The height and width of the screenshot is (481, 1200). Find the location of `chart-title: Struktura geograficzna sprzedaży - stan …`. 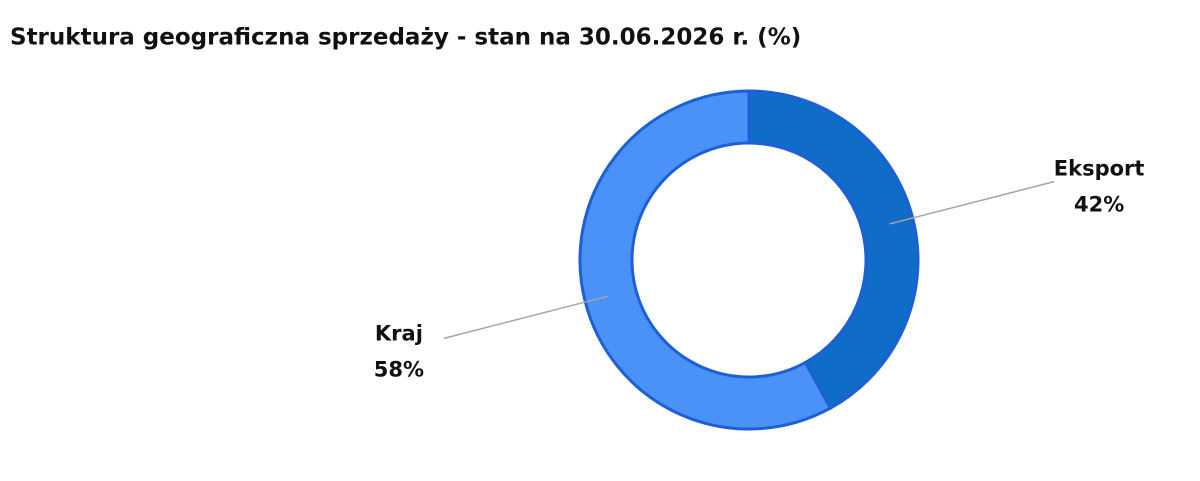

chart-title: Struktura geograficzna sprzedaży - stan … is located at coordinates (405, 38).